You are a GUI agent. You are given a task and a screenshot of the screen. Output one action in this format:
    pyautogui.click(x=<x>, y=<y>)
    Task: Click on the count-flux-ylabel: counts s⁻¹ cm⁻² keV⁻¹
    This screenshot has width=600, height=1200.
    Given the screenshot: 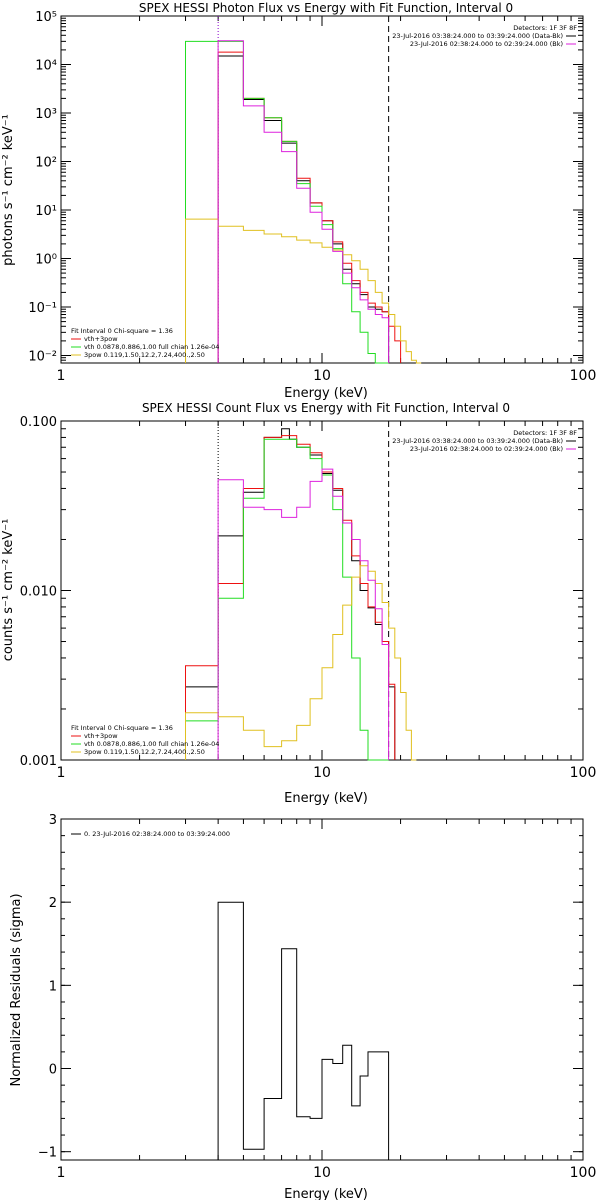 What is the action you would take?
    pyautogui.click(x=8, y=590)
    